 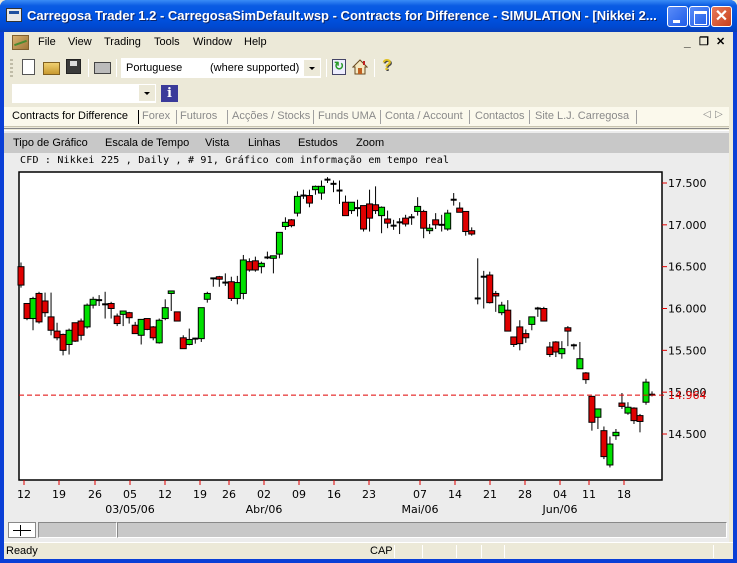 I want to click on chart-menu-estudos: Estudos, so click(x=318, y=143).